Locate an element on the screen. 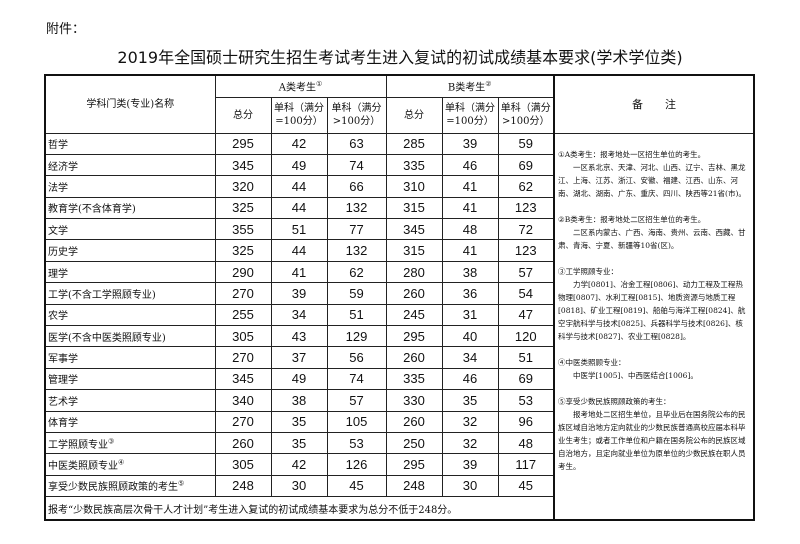 Image resolution: width=800 pixels, height=544 pixels. note-heading: ①A类考生：报考地处一区招生单位的考生。 is located at coordinates (632, 154).